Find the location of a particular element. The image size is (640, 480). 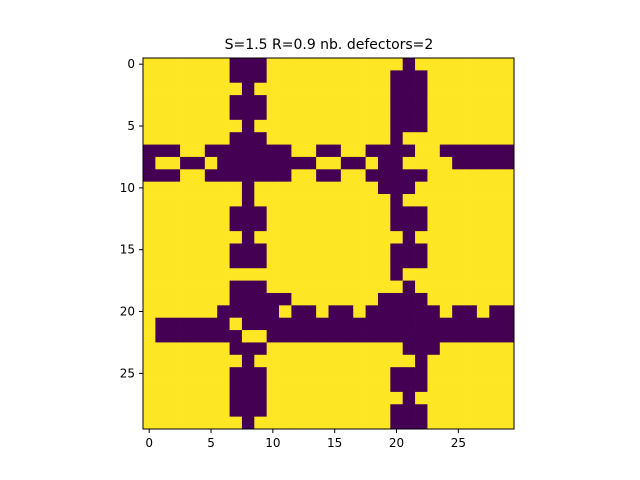

x-tick-label: 15 is located at coordinates (334, 443).